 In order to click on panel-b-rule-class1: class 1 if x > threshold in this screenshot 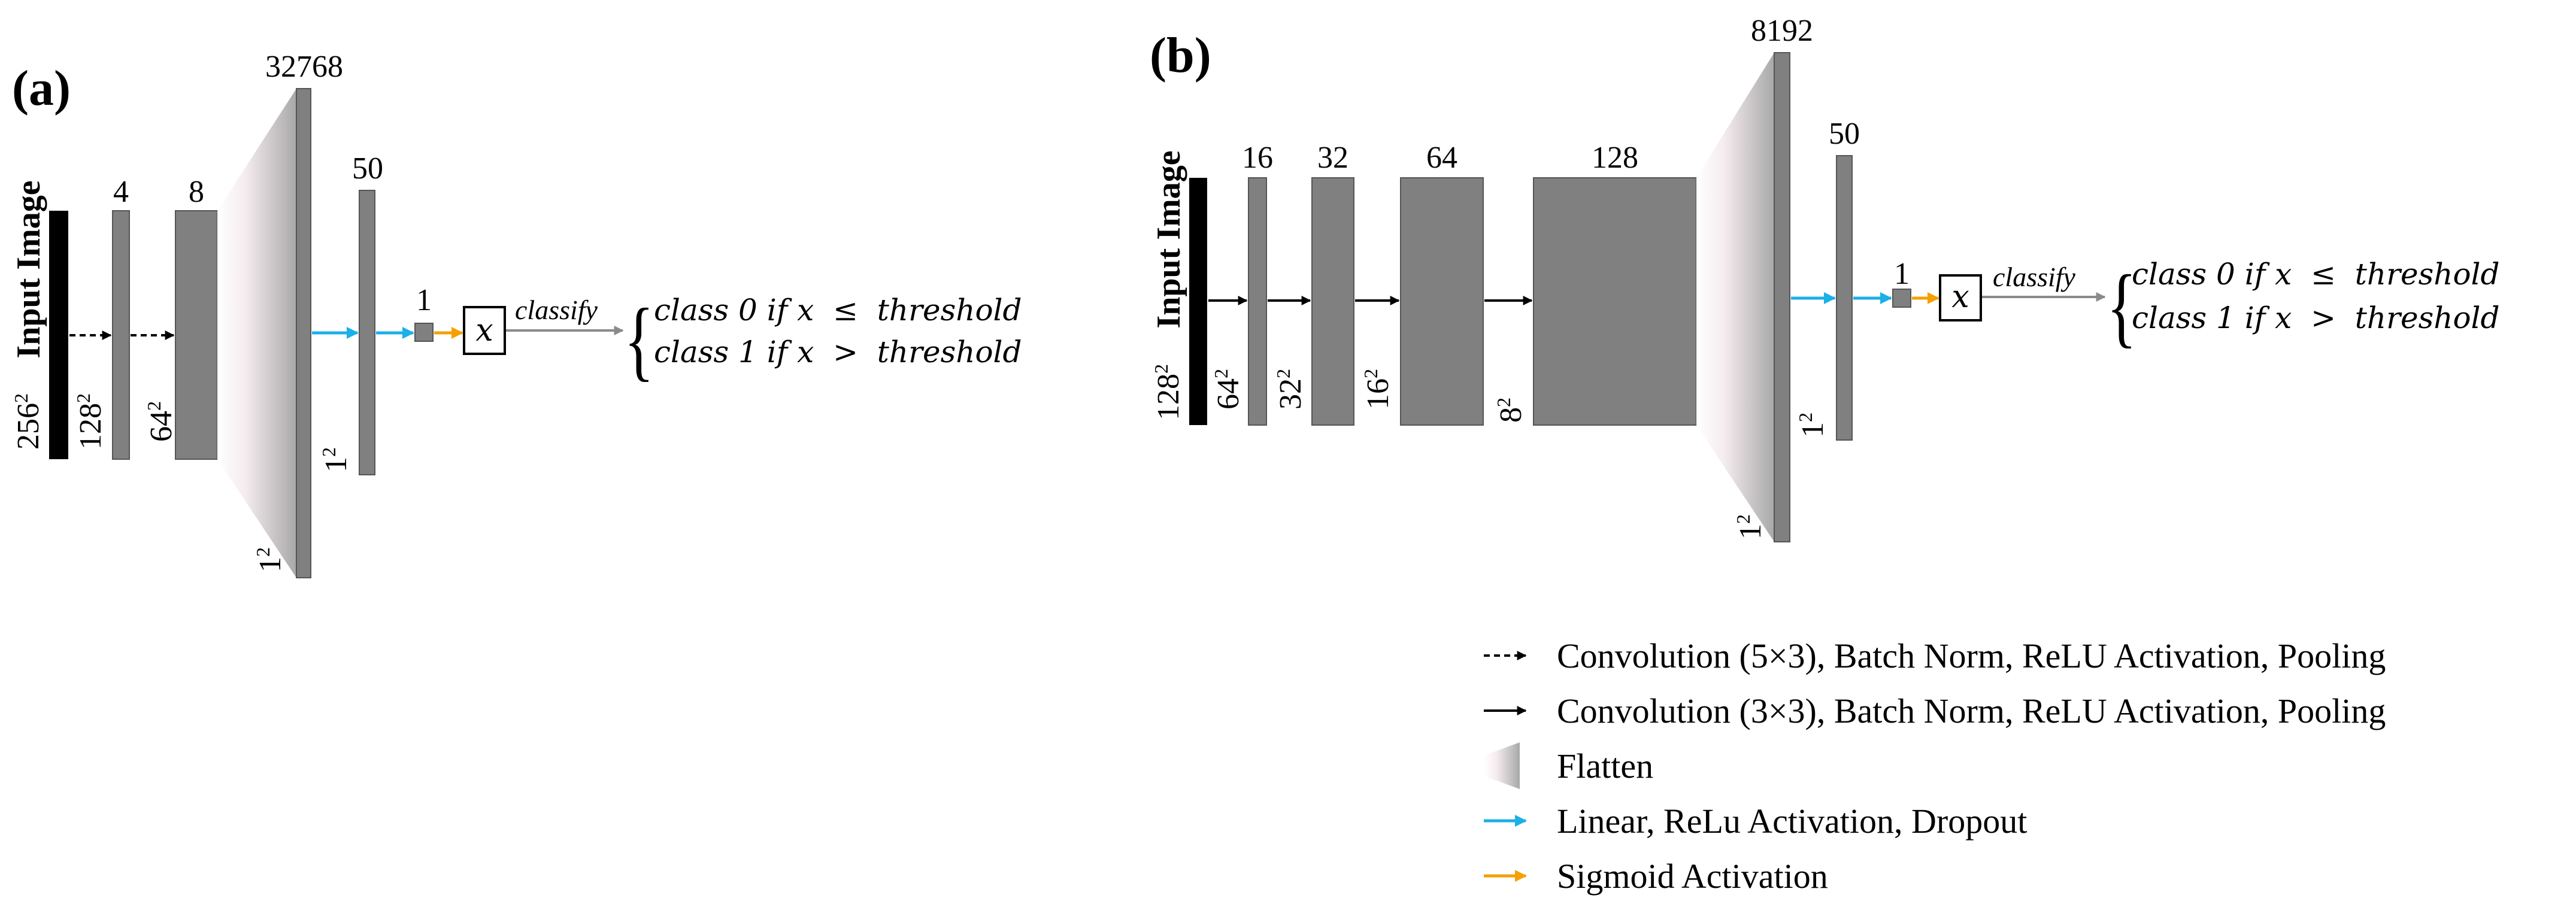, I will do `click(2316, 318)`.